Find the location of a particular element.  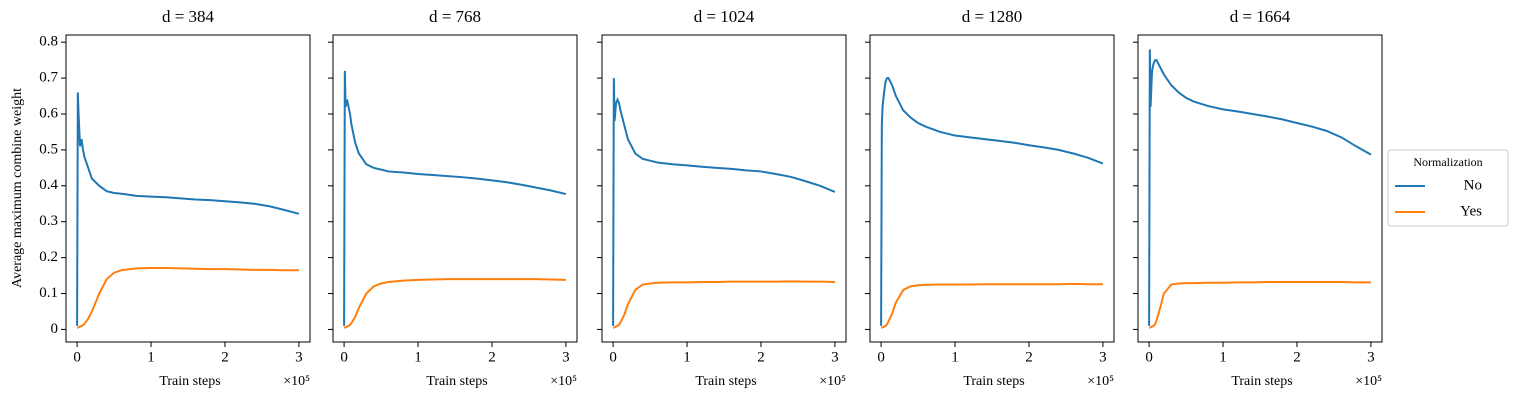

panel-title: d = 768 is located at coordinates (455, 16).